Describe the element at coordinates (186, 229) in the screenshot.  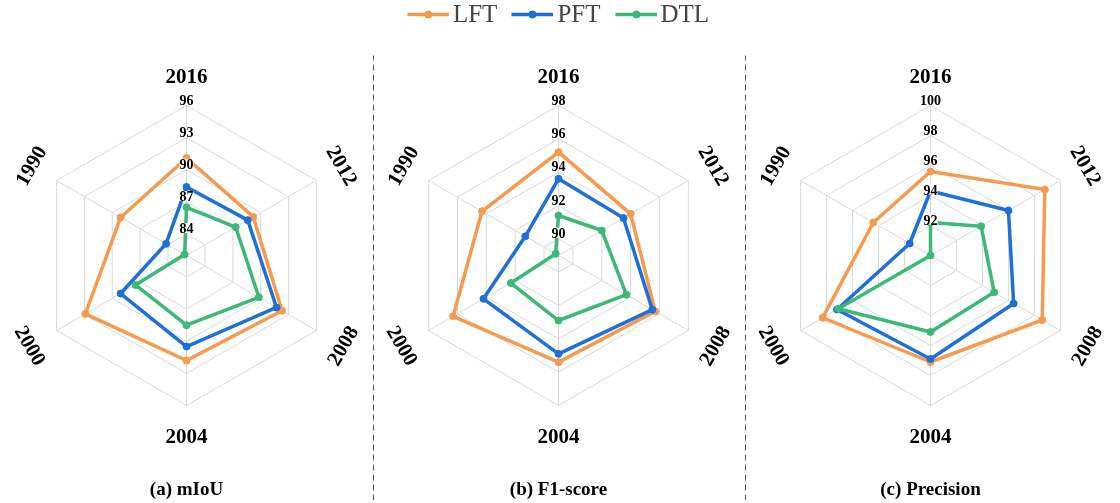
I see `y-tick-label: 84` at that location.